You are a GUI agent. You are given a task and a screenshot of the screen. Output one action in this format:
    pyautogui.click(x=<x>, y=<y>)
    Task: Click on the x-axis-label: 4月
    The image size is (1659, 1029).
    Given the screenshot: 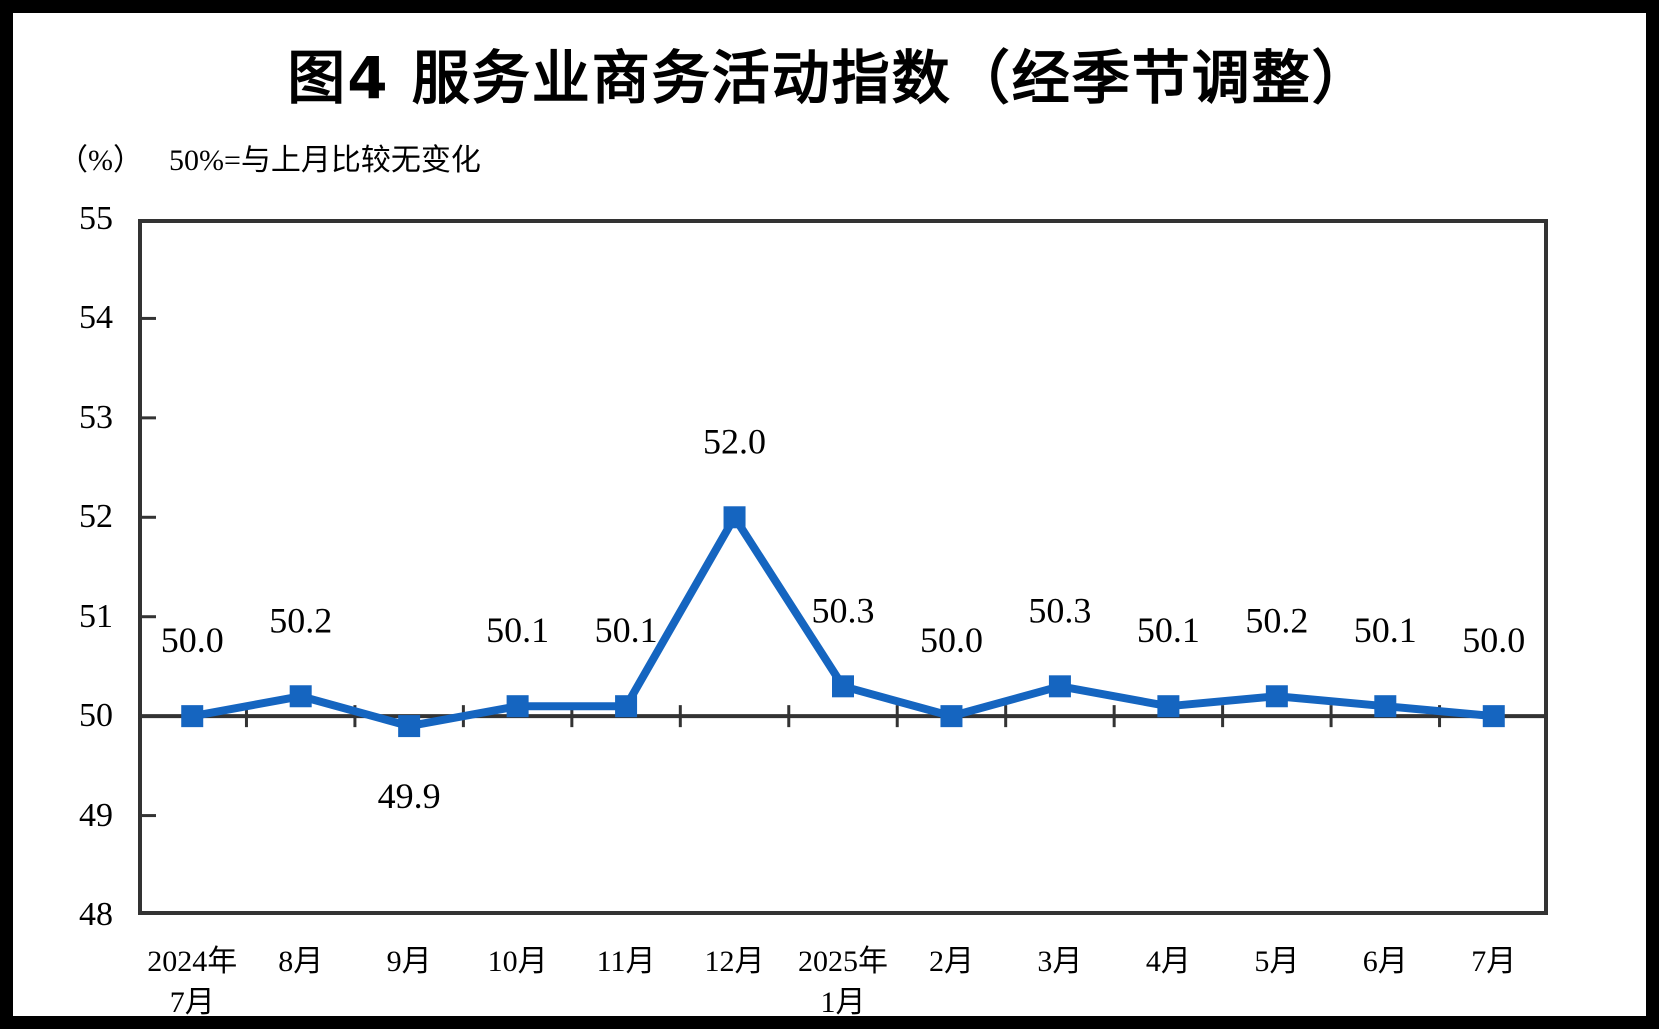 What is the action you would take?
    pyautogui.click(x=1168, y=961)
    